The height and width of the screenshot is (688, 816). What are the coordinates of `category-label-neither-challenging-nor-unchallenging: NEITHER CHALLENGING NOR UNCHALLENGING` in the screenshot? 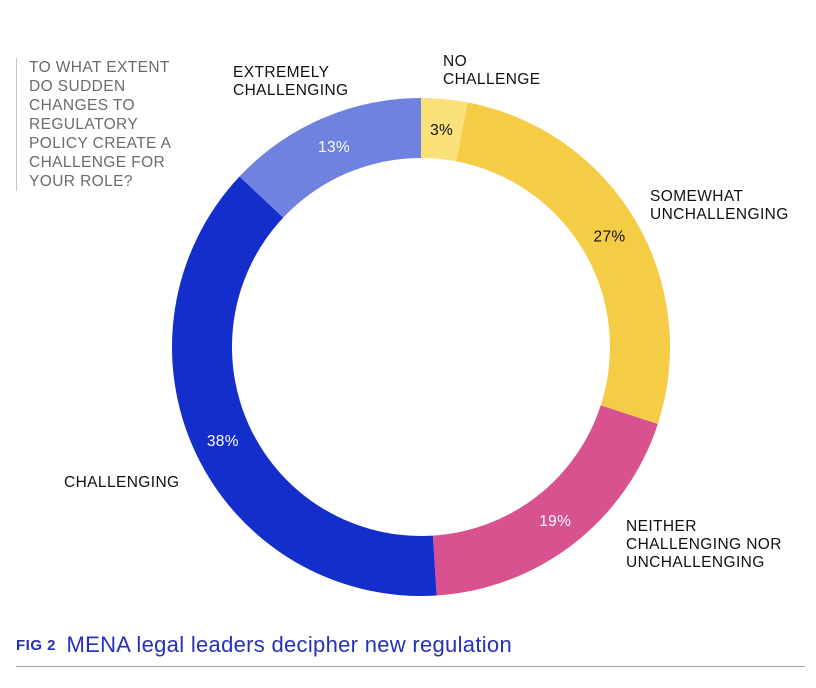 It's located at (704, 544).